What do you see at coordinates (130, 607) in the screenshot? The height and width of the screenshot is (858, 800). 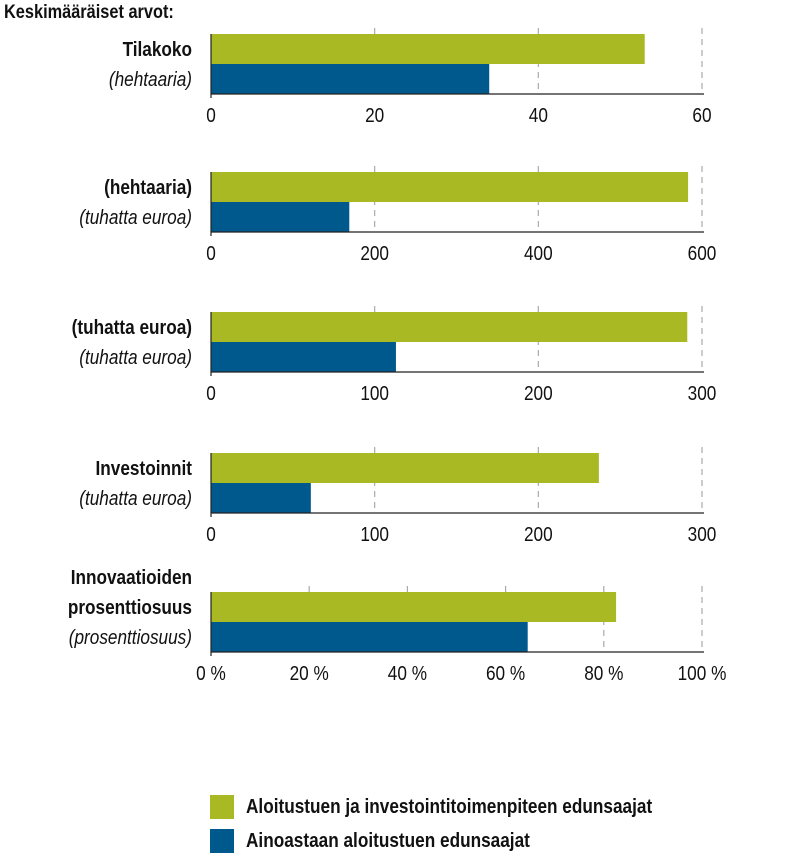 I see `category-label: prosenttiosuus` at bounding box center [130, 607].